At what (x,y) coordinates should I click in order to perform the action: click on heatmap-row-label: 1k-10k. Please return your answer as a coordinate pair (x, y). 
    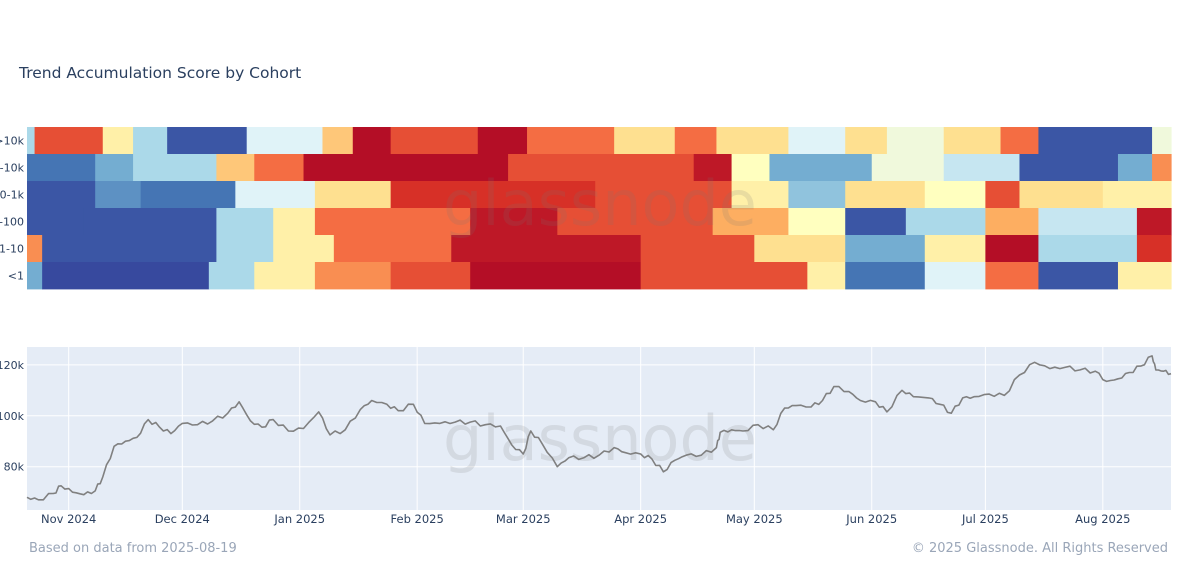
    Looking at the image, I should click on (12, 168).